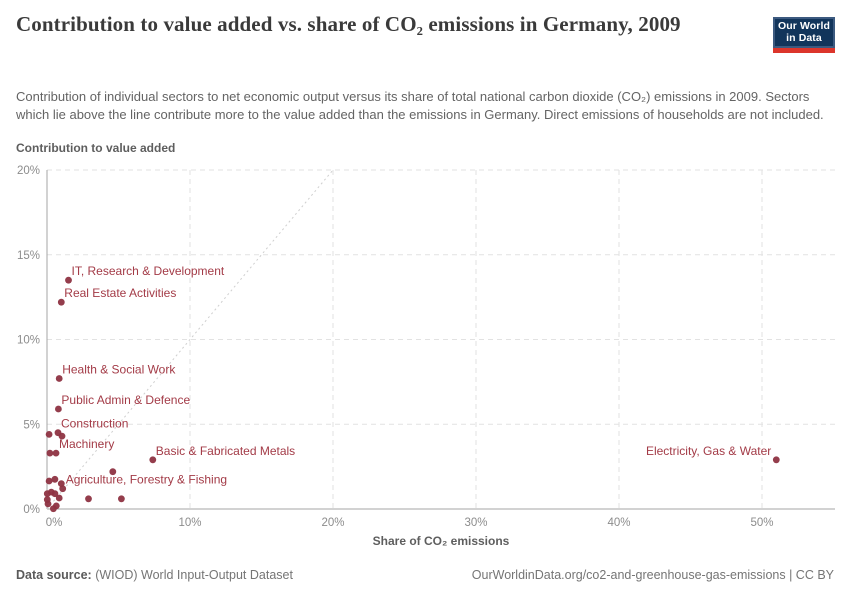  Describe the element at coordinates (618, 523) in the screenshot. I see `x-axis-tick-40: 40%` at that location.